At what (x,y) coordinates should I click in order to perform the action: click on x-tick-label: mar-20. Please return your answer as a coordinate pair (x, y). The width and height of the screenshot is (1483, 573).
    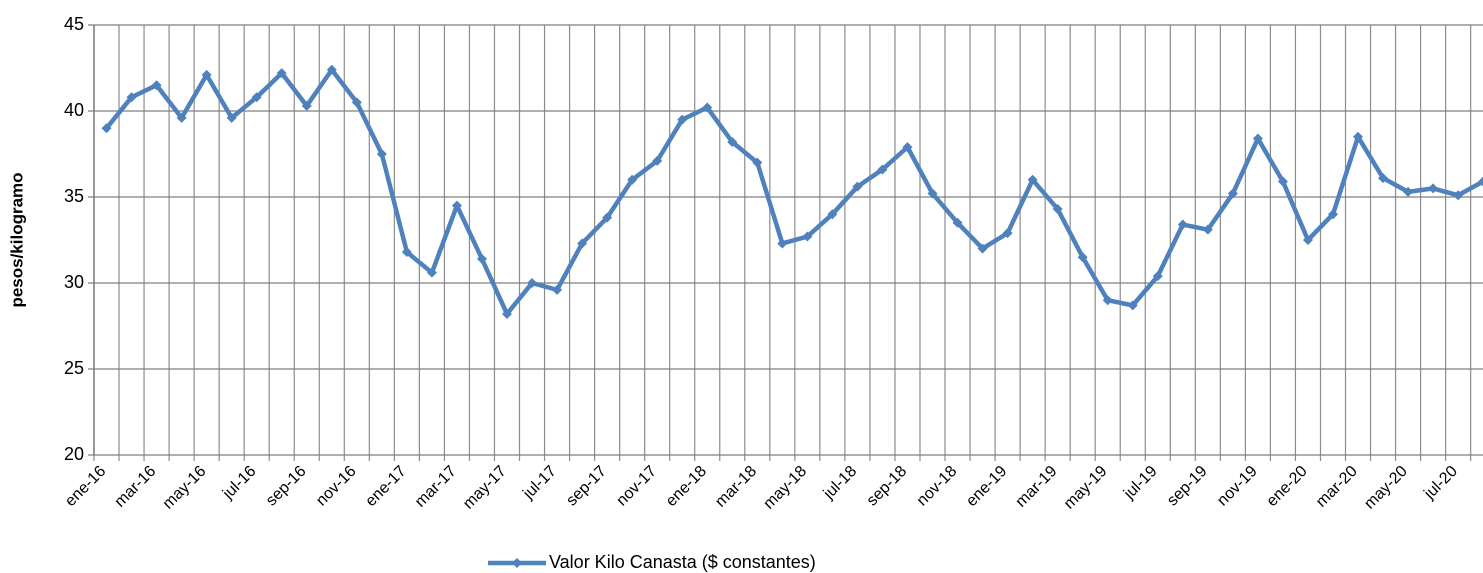
    Looking at the image, I should click on (1337, 487).